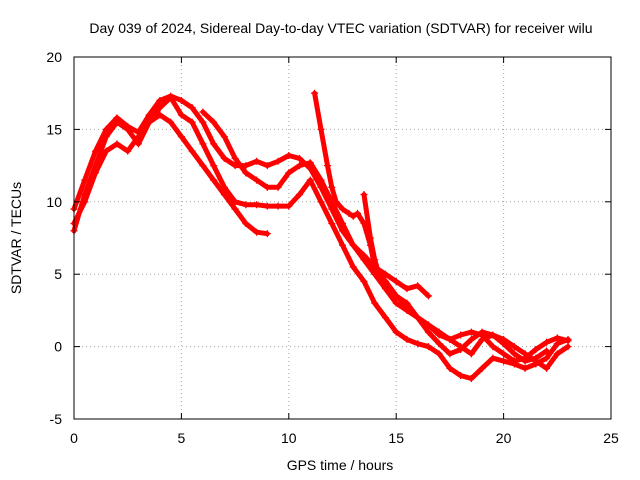 This screenshot has height=480, width=640. I want to click on y-tick-label: 20, so click(54, 57).